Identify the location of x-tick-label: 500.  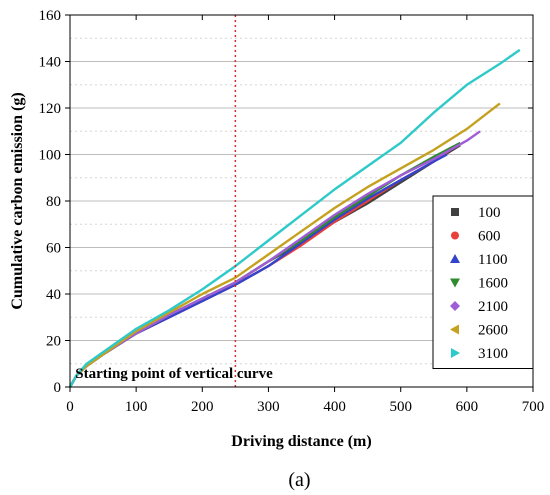
(400, 407).